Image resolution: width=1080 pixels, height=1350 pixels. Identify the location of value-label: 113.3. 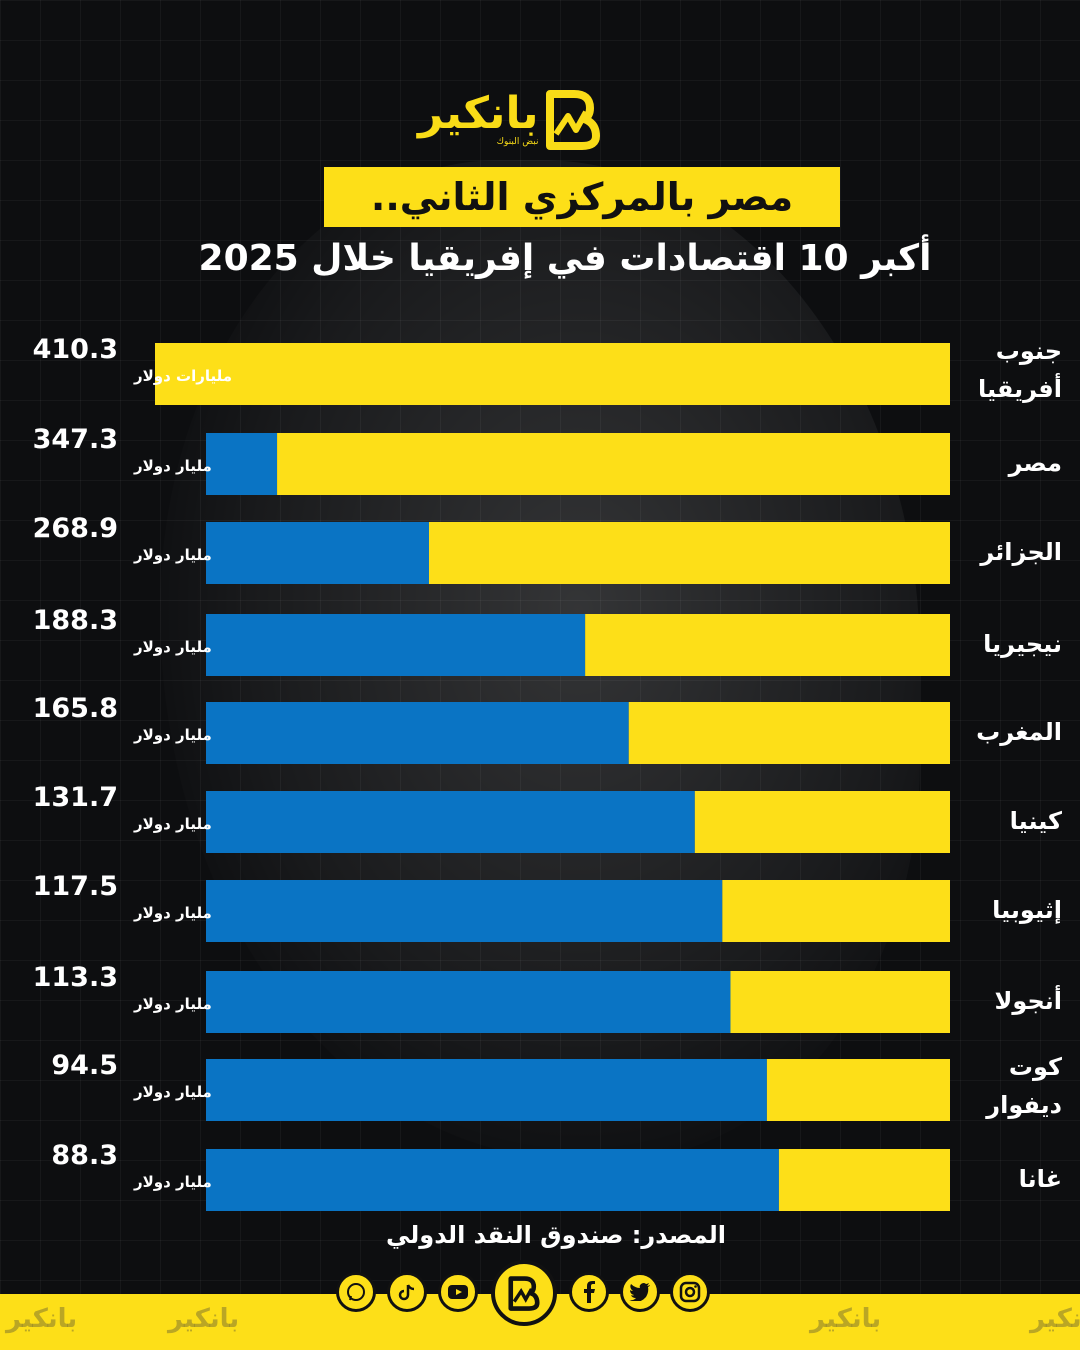
(75, 977).